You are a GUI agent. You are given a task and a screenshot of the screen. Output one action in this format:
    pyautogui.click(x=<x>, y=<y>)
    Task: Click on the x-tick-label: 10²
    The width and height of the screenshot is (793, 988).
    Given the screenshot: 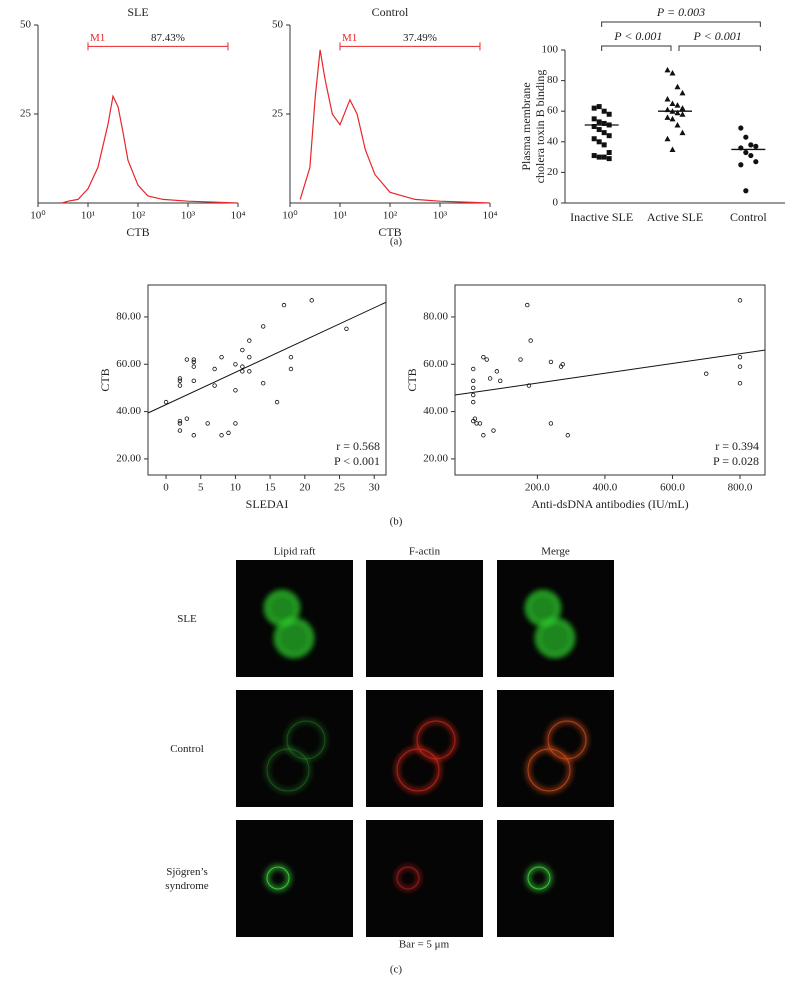 What is the action you would take?
    pyautogui.click(x=138, y=216)
    